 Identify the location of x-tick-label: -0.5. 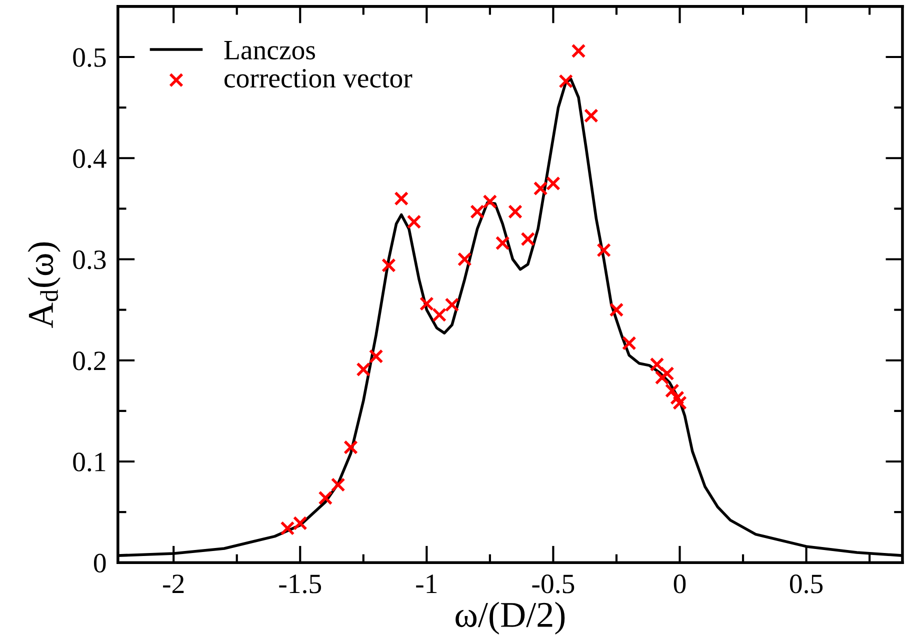
(553, 584).